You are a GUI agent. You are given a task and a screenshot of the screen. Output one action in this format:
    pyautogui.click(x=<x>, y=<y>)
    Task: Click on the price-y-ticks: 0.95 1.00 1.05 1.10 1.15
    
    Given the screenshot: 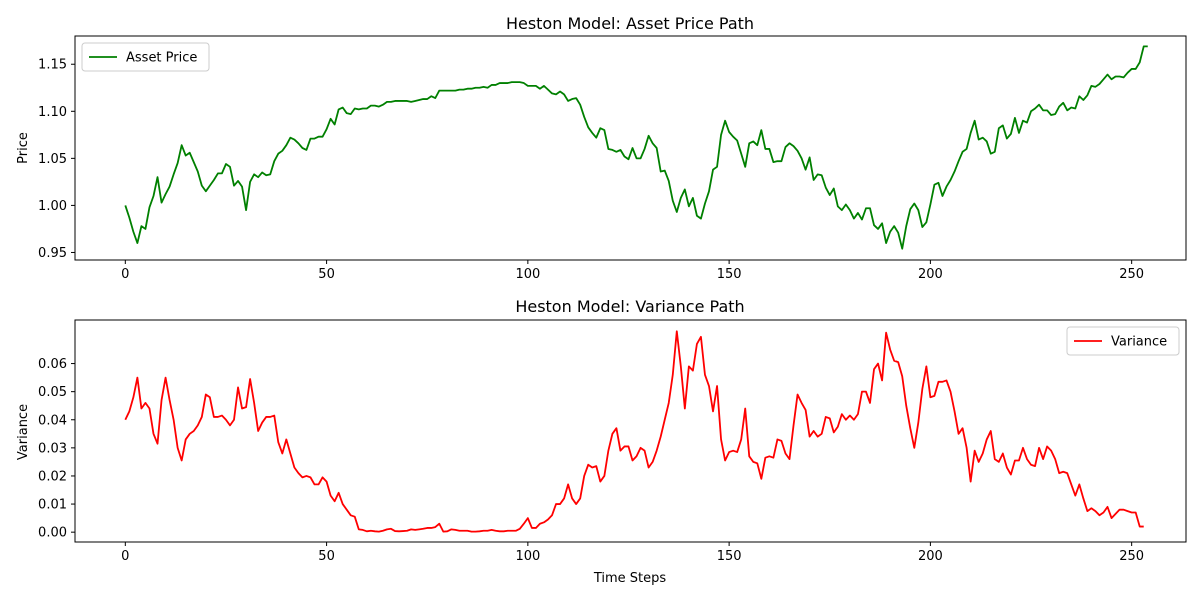 What is the action you would take?
    pyautogui.click(x=56, y=159)
    